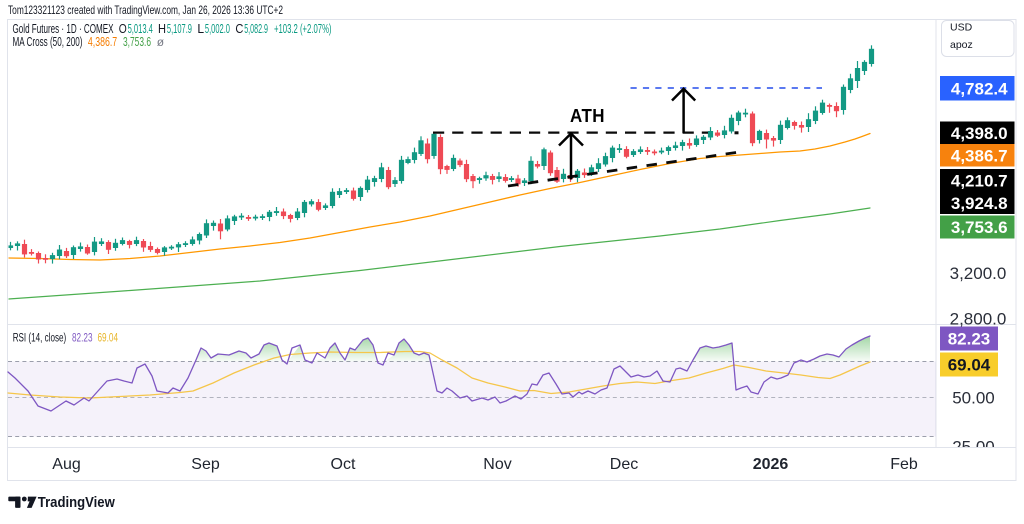 This screenshot has height=524, width=1024. Describe the element at coordinates (200, 29) in the screenshot. I see `svg-text: L` at that location.